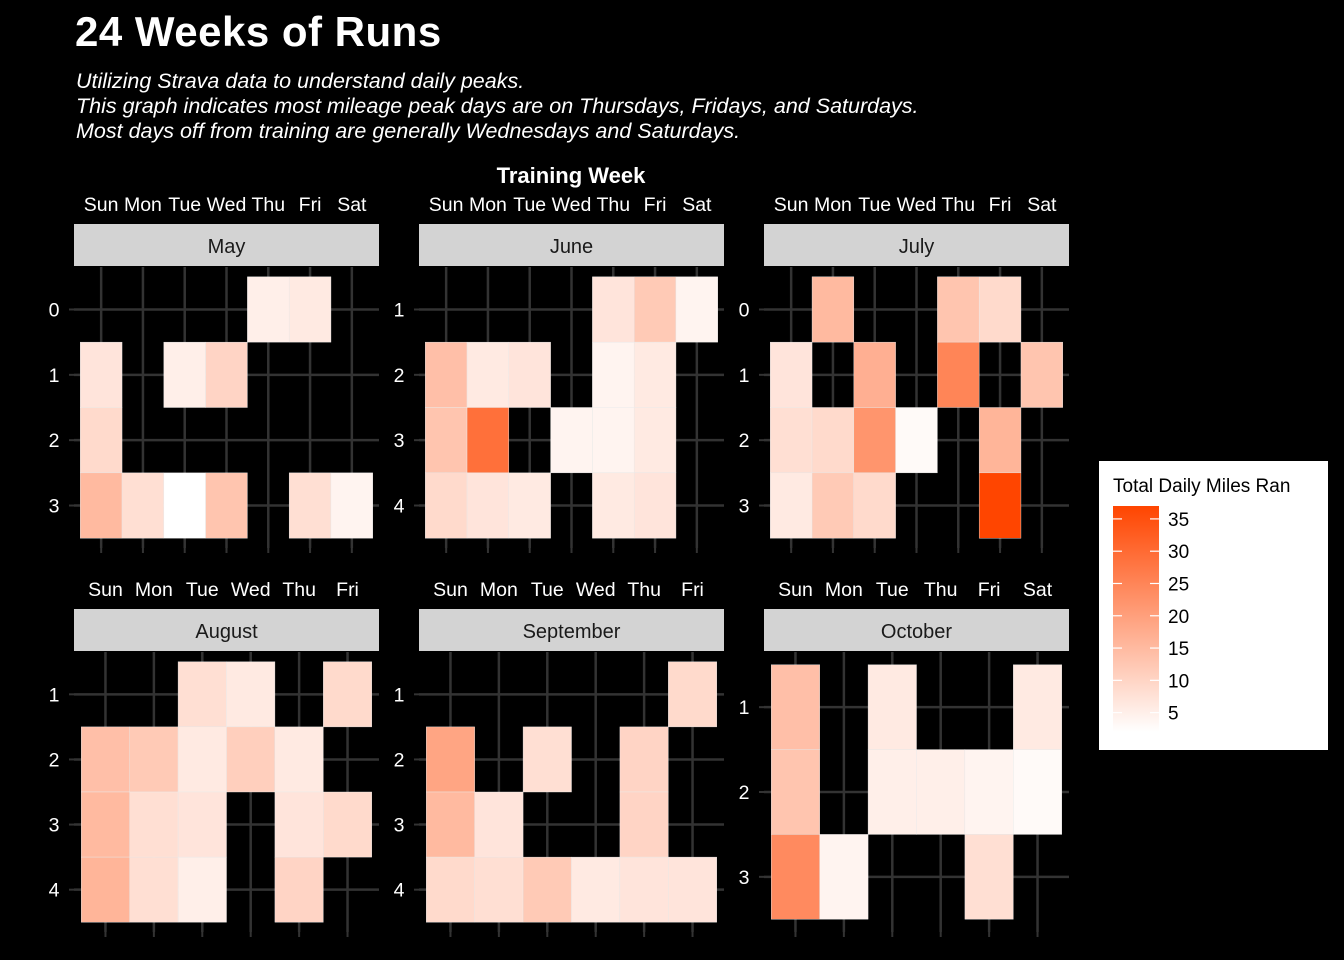 The height and width of the screenshot is (960, 1344). What do you see at coordinates (1178, 681) in the screenshot?
I see `legend-tick-label: 10` at bounding box center [1178, 681].